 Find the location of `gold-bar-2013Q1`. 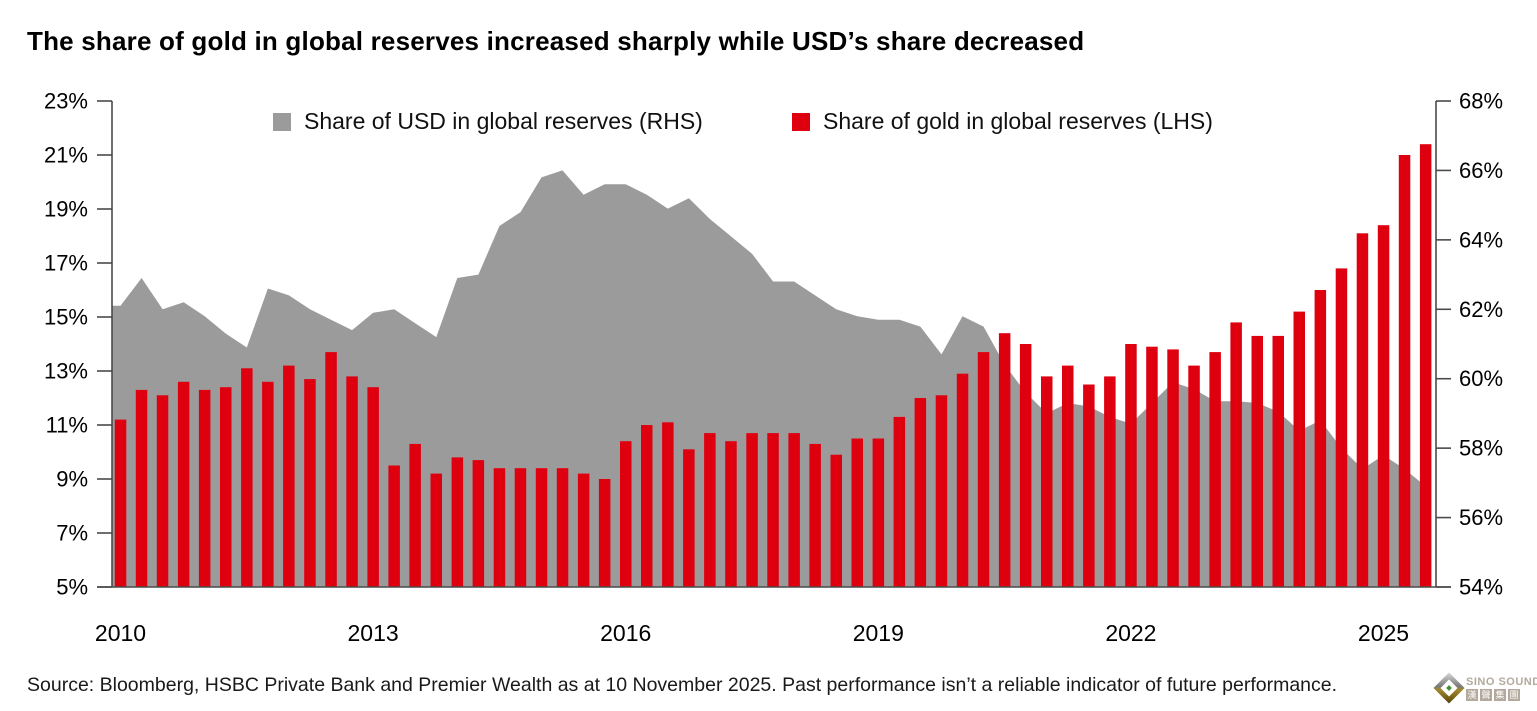

gold-bar-2013Q1 is located at coordinates (373, 487).